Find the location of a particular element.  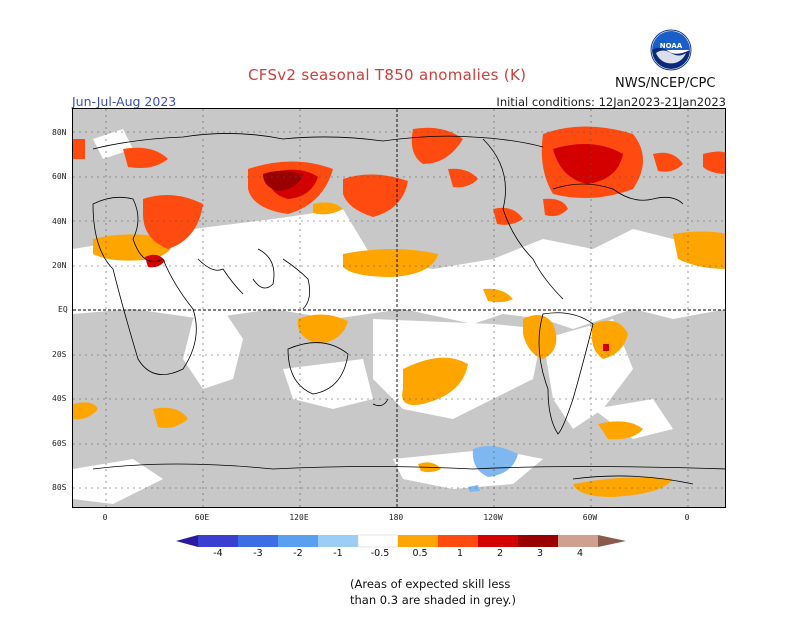

anomaly-maroon-areas is located at coordinates (283, 180).